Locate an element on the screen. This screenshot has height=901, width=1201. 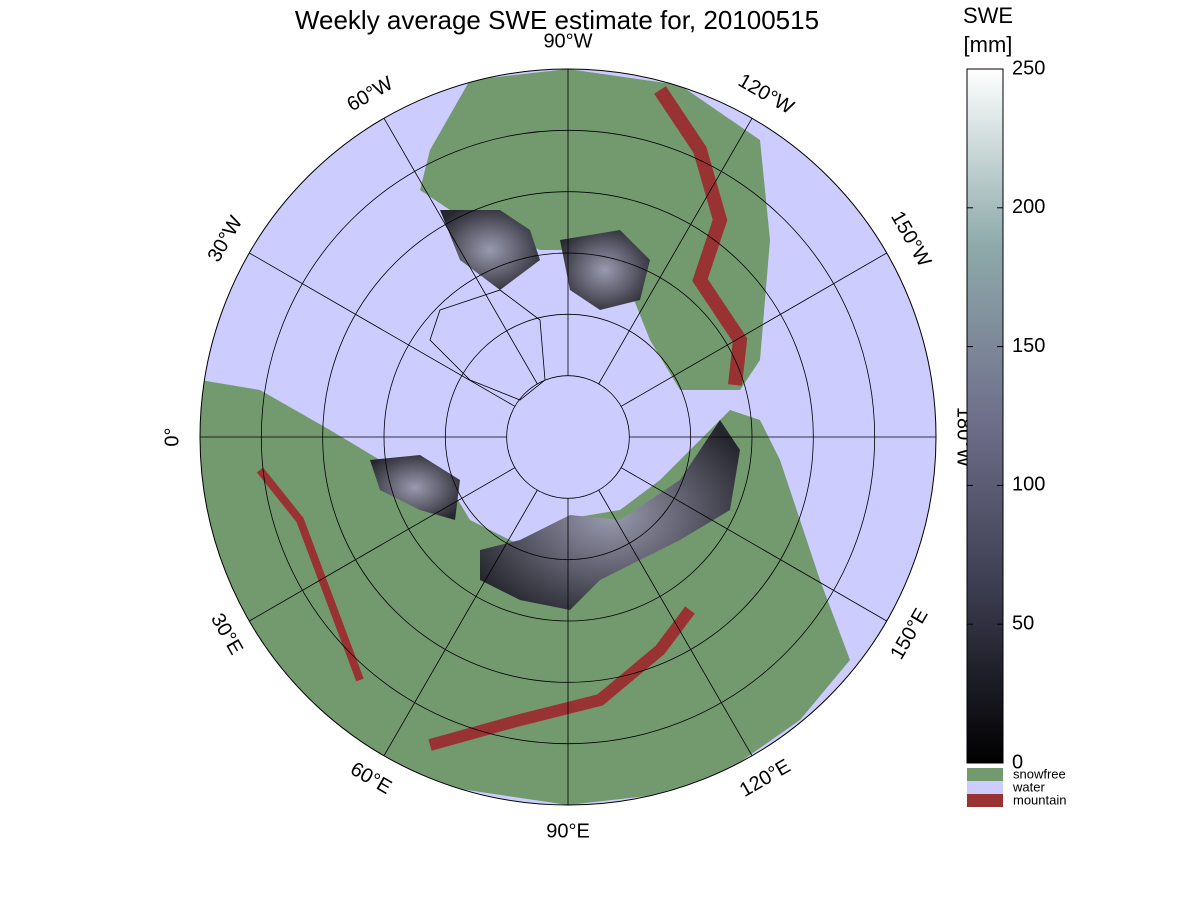
colorbar-title: SWE is located at coordinates (988, 15).